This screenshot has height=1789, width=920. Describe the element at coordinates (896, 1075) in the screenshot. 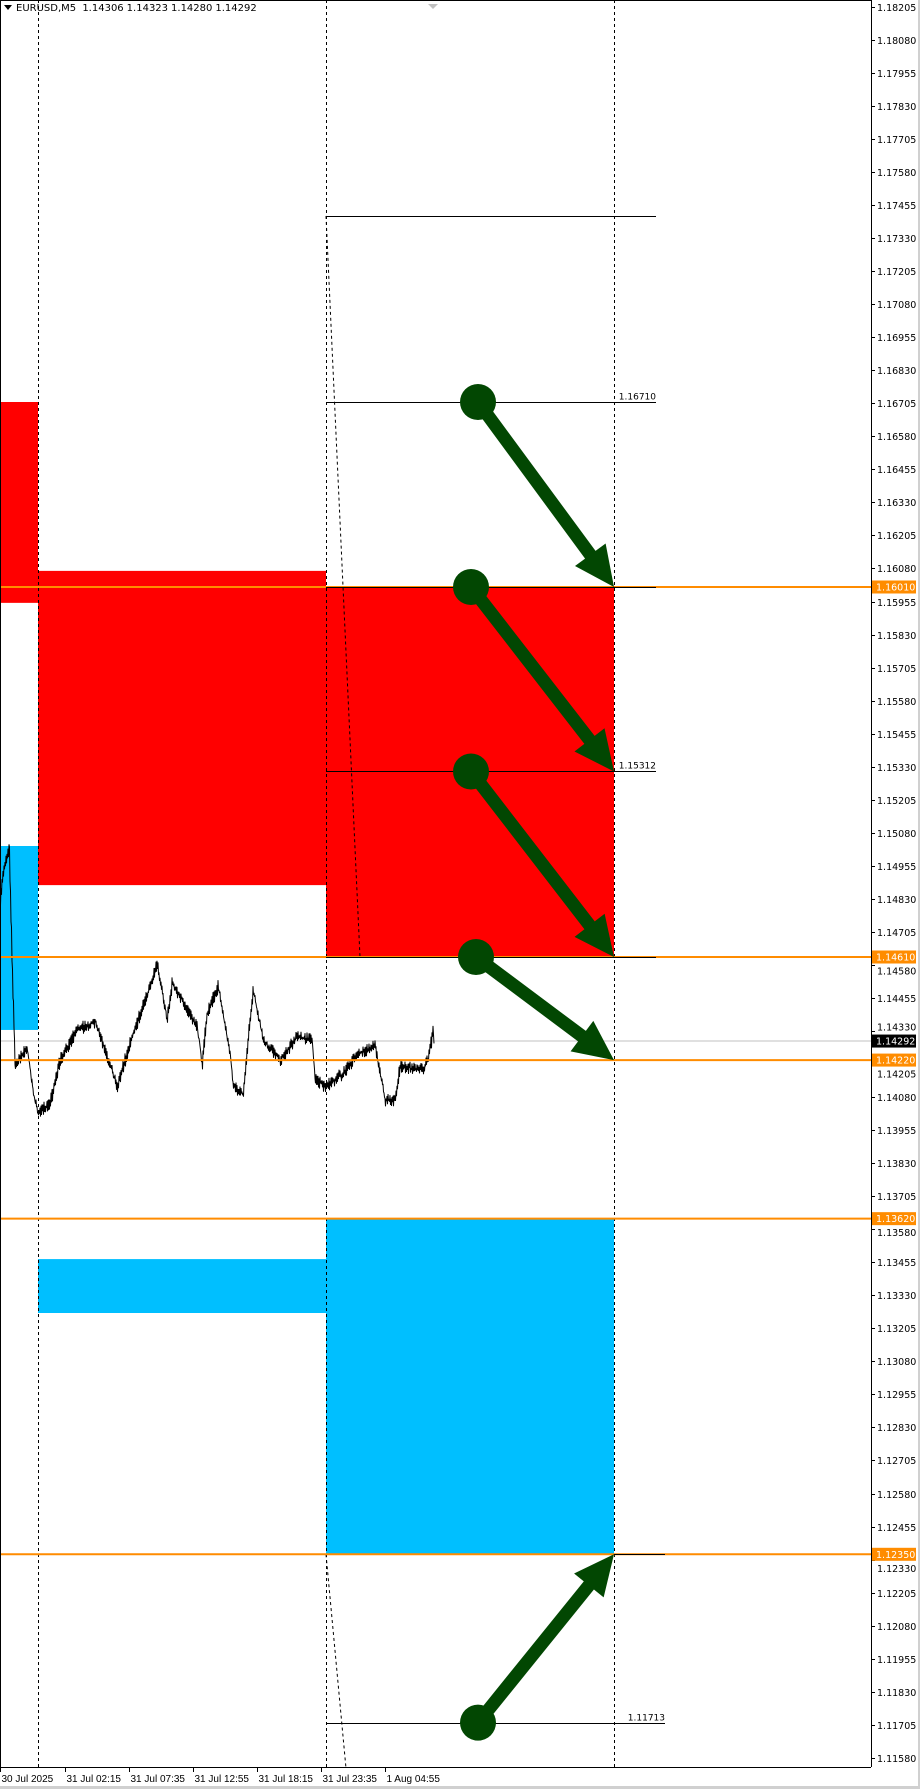

I see `price-tick-label: 1.14205` at that location.